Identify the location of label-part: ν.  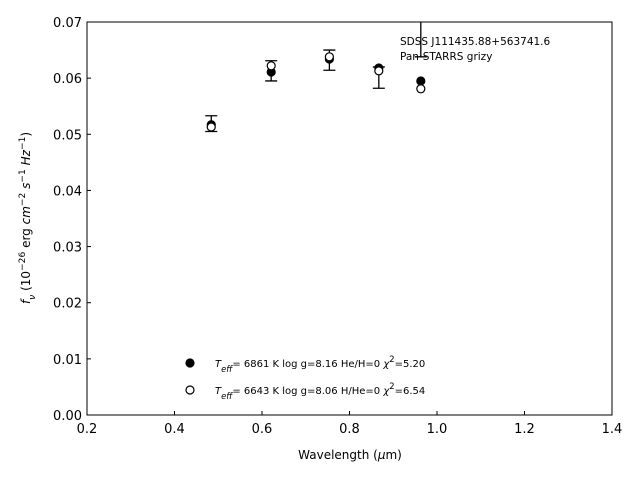
(33, 297).